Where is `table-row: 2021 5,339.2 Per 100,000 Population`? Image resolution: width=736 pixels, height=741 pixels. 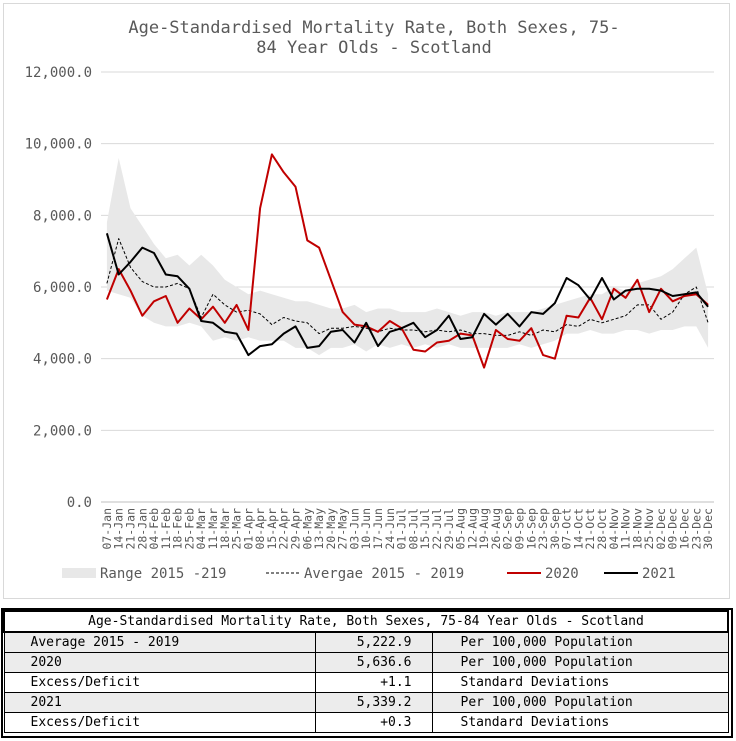 table-row: 2021 5,339.2 Per 100,000 Population is located at coordinates (366, 702).